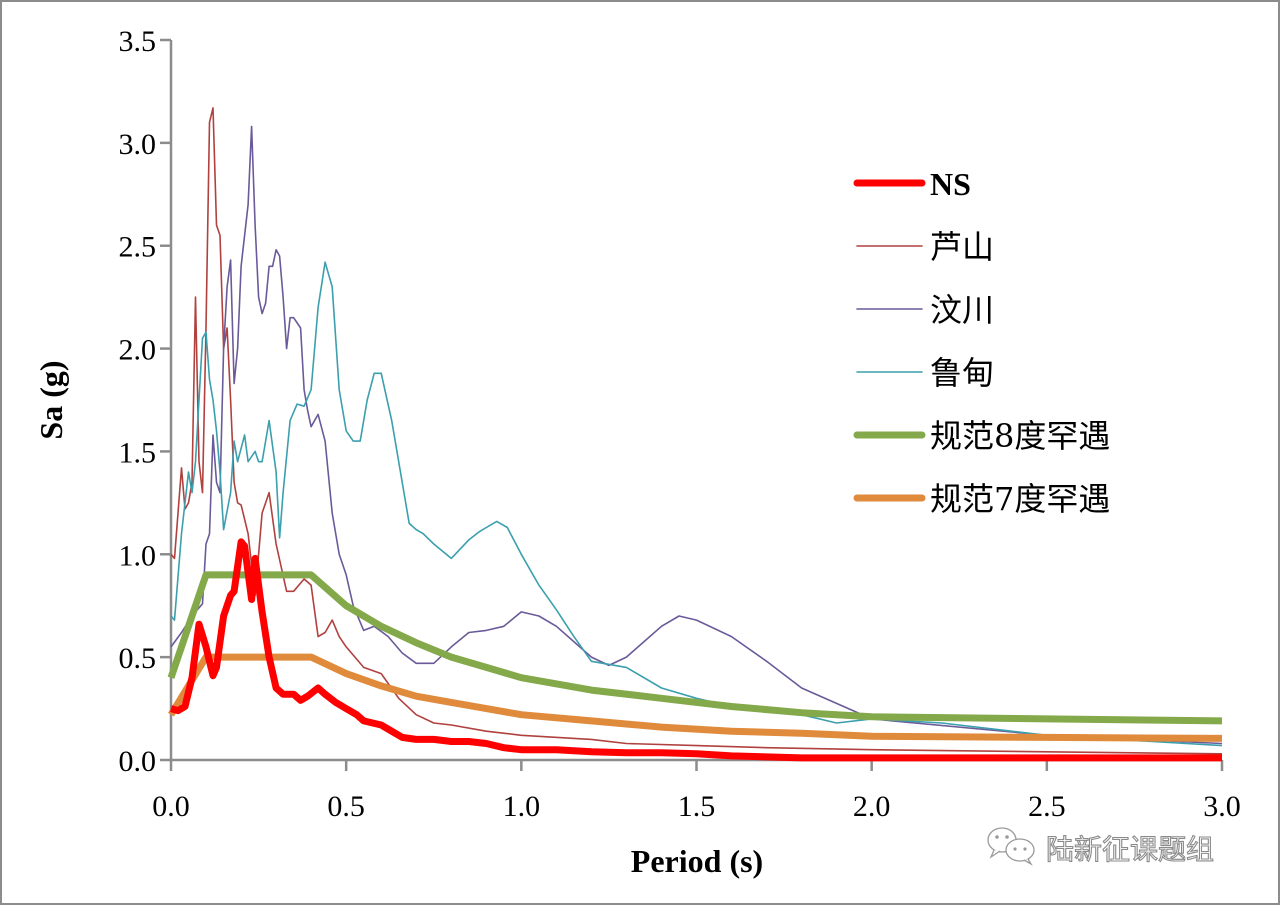 The height and width of the screenshot is (905, 1280). Describe the element at coordinates (138, 350) in the screenshot. I see `y-tick-label: 2.0` at that location.